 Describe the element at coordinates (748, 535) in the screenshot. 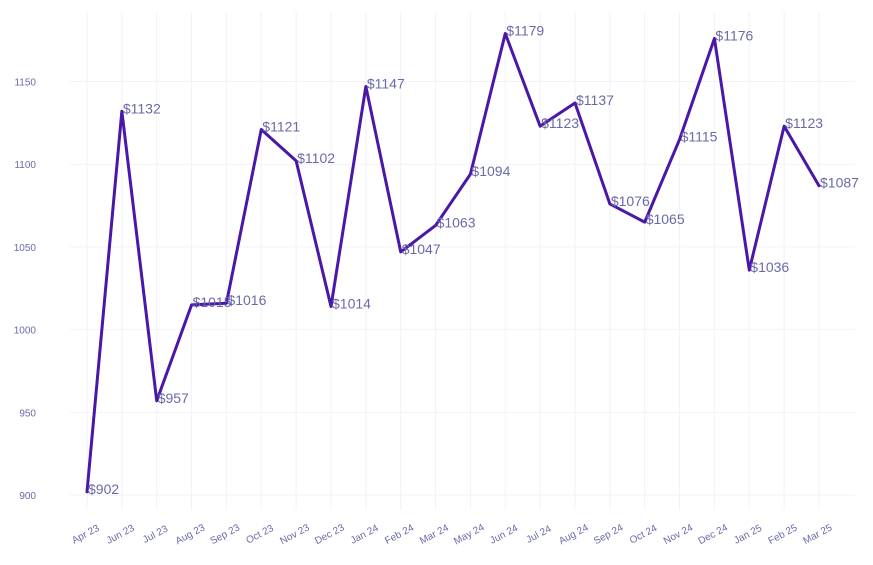

I see `x-tick-label: Jan 25` at that location.